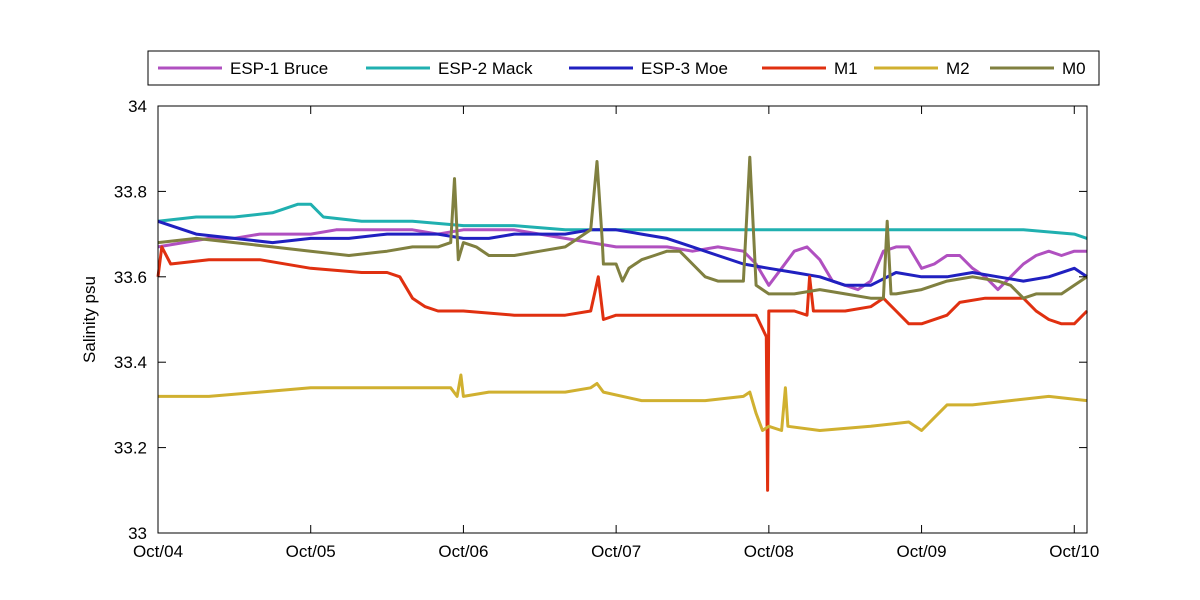 The image size is (1200, 600). What do you see at coordinates (130, 448) in the screenshot?
I see `y-tick-label: 33.2` at bounding box center [130, 448].